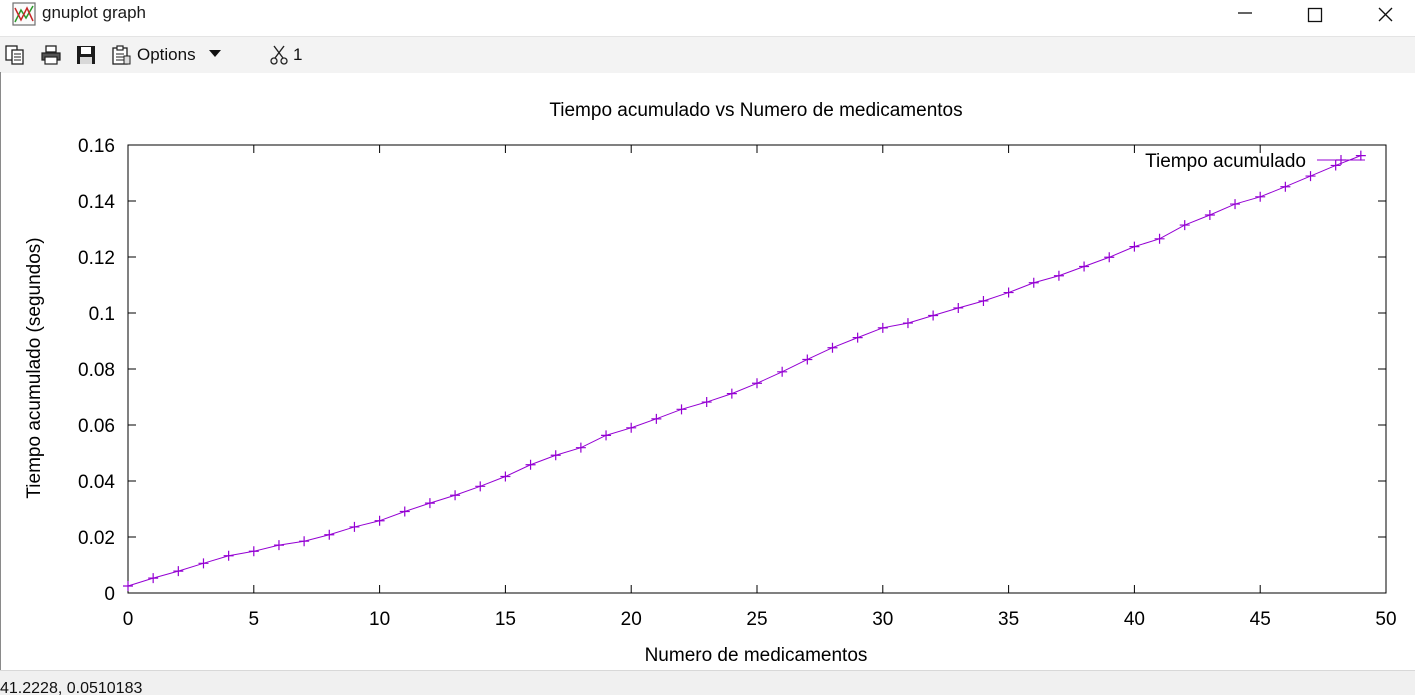  I want to click on close-button, so click(1382, 15).